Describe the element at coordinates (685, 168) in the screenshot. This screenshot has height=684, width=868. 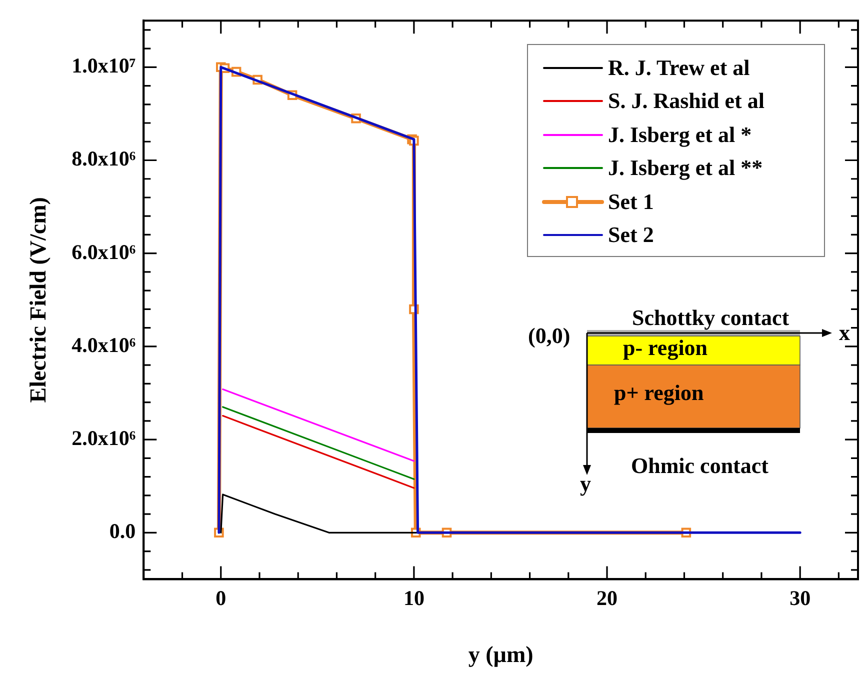
I see `legend-label: J. Isberg et al **` at that location.